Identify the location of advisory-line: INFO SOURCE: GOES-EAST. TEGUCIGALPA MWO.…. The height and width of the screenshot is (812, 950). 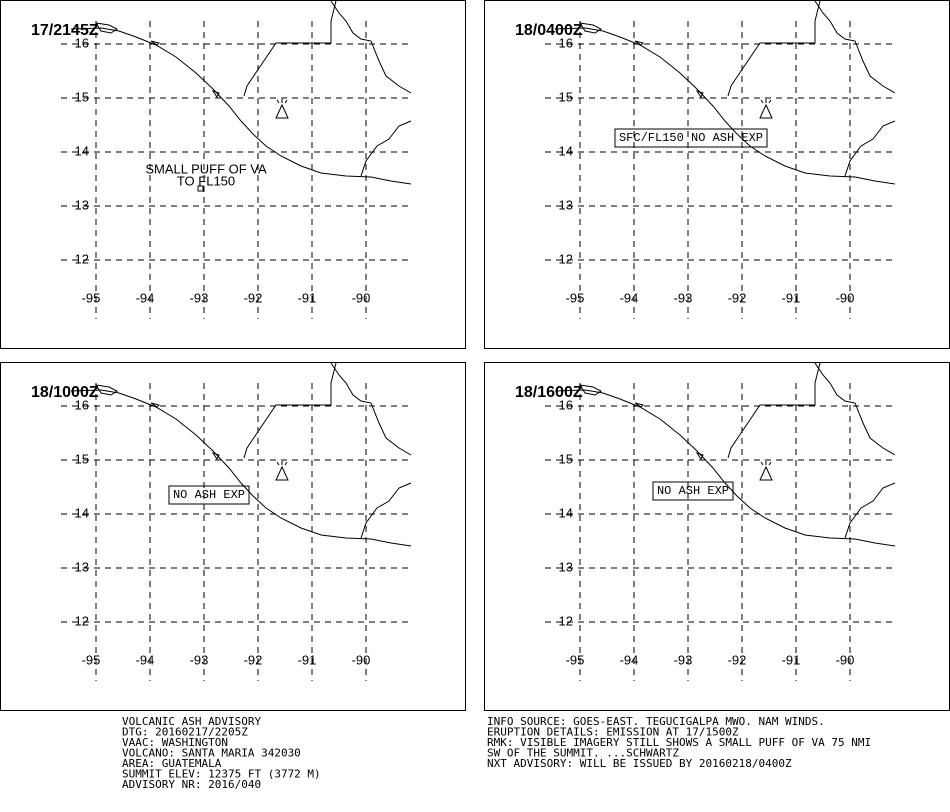
(656, 721).